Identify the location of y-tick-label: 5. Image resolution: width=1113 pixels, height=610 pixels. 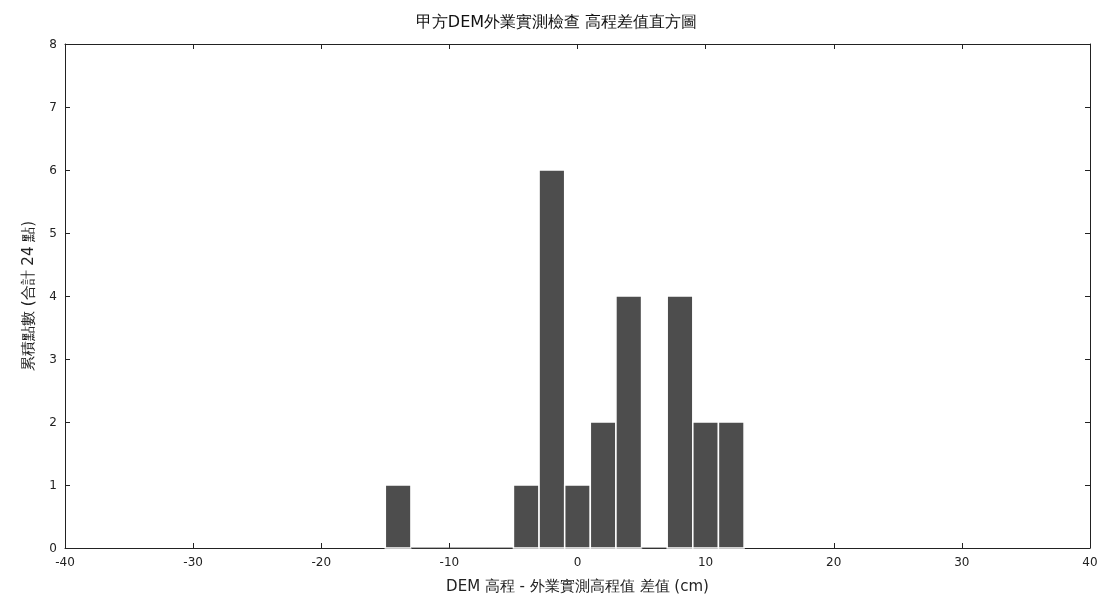
(53, 233).